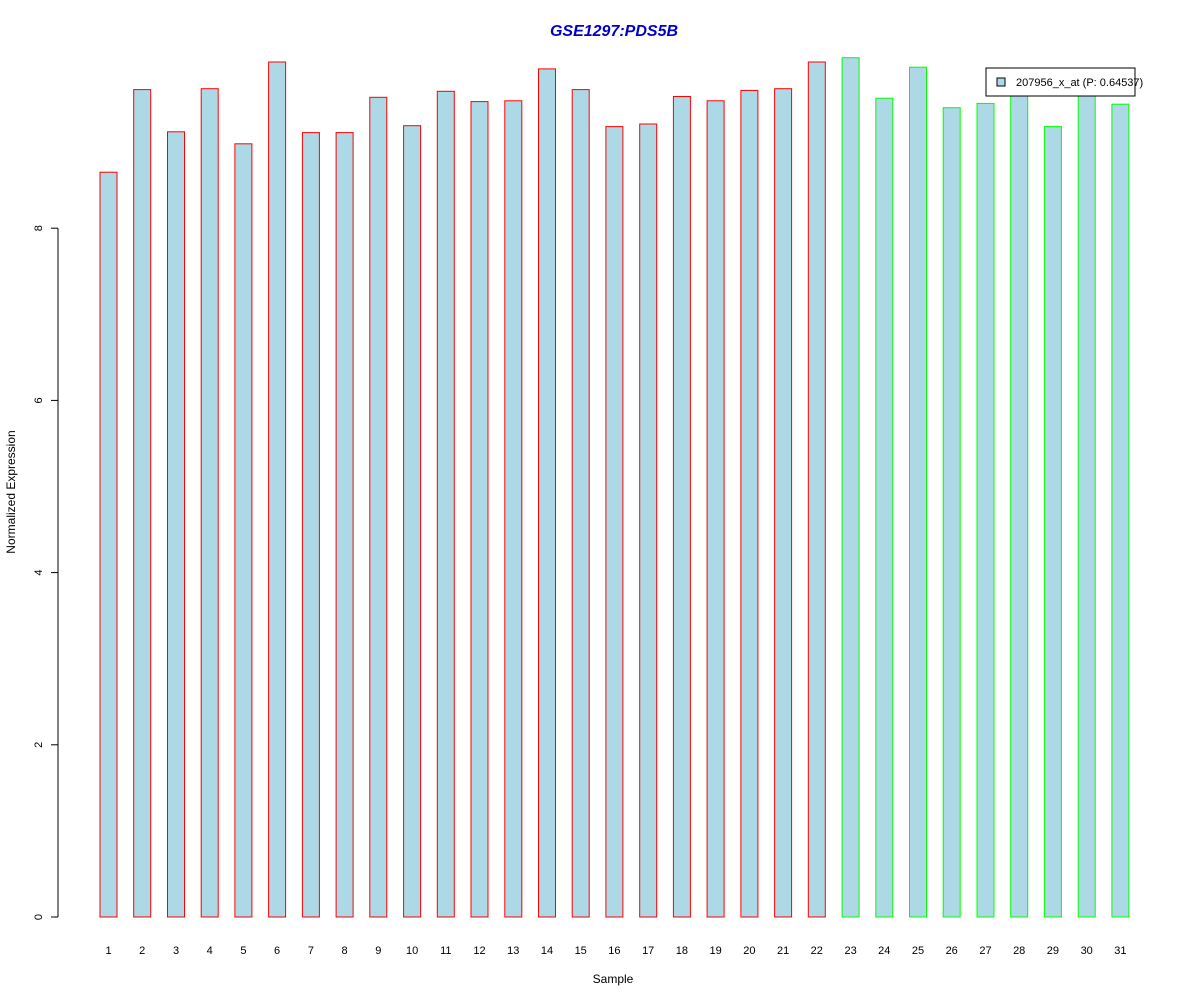 Image resolution: width=1200 pixels, height=1000 pixels. I want to click on x-tick-label-29: 29, so click(1053, 951).